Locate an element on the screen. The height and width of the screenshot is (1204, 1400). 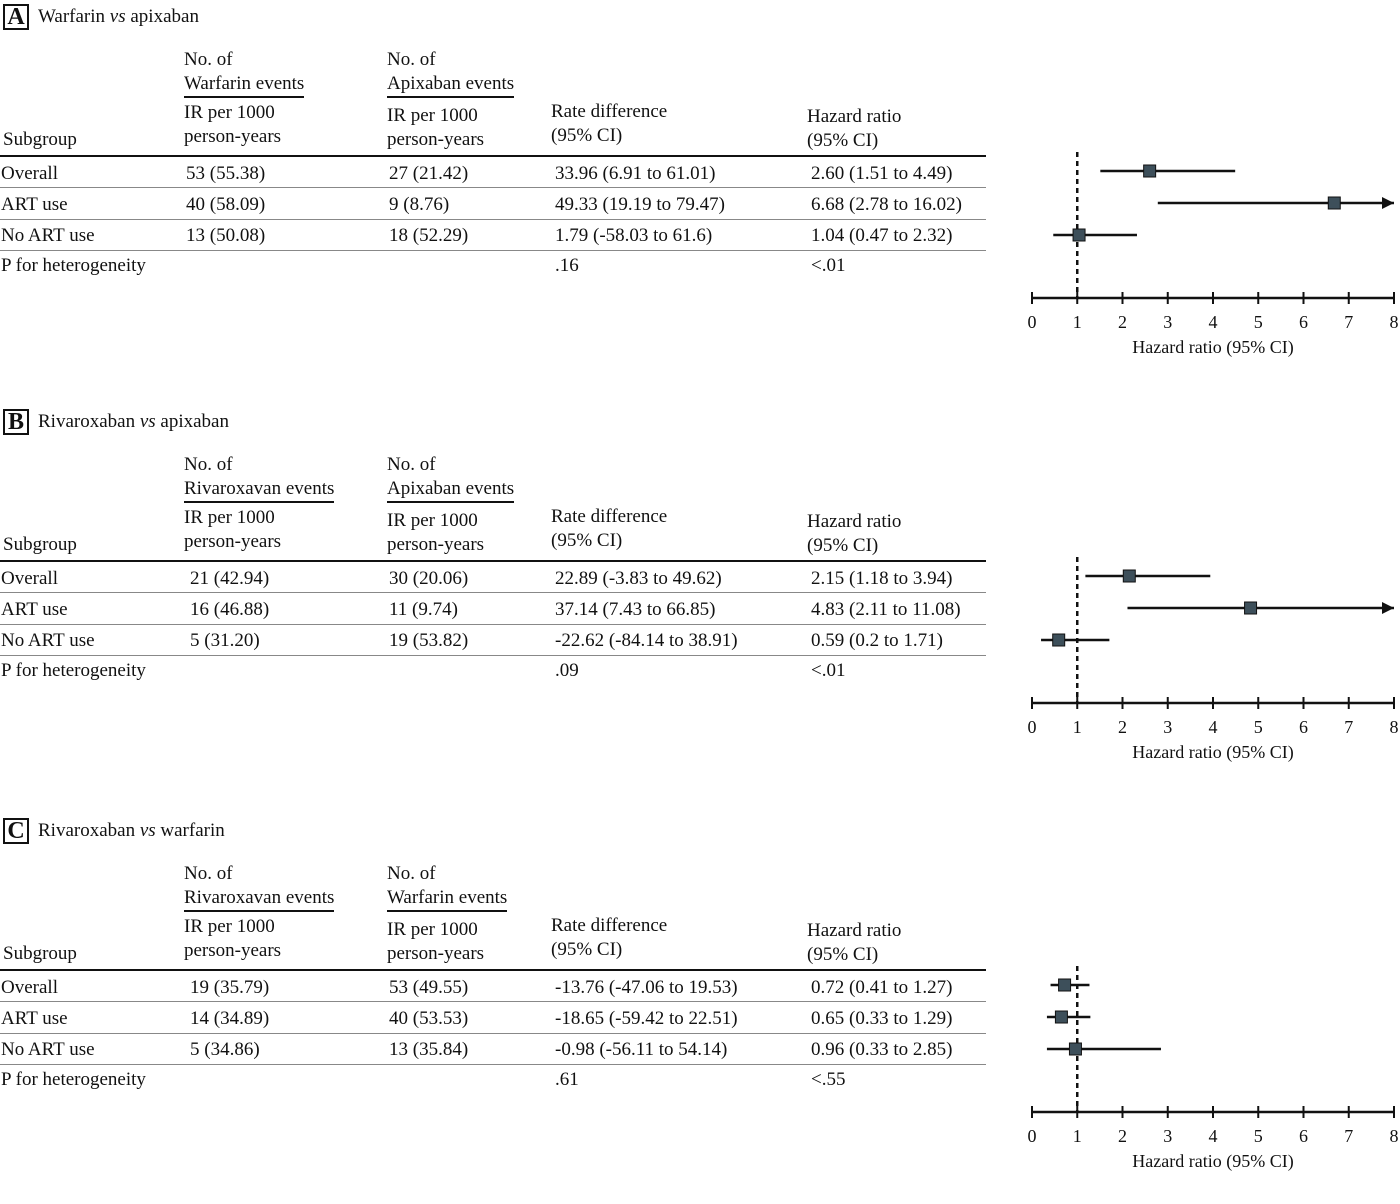
rate-difference-value: .61 is located at coordinates (567, 1079).